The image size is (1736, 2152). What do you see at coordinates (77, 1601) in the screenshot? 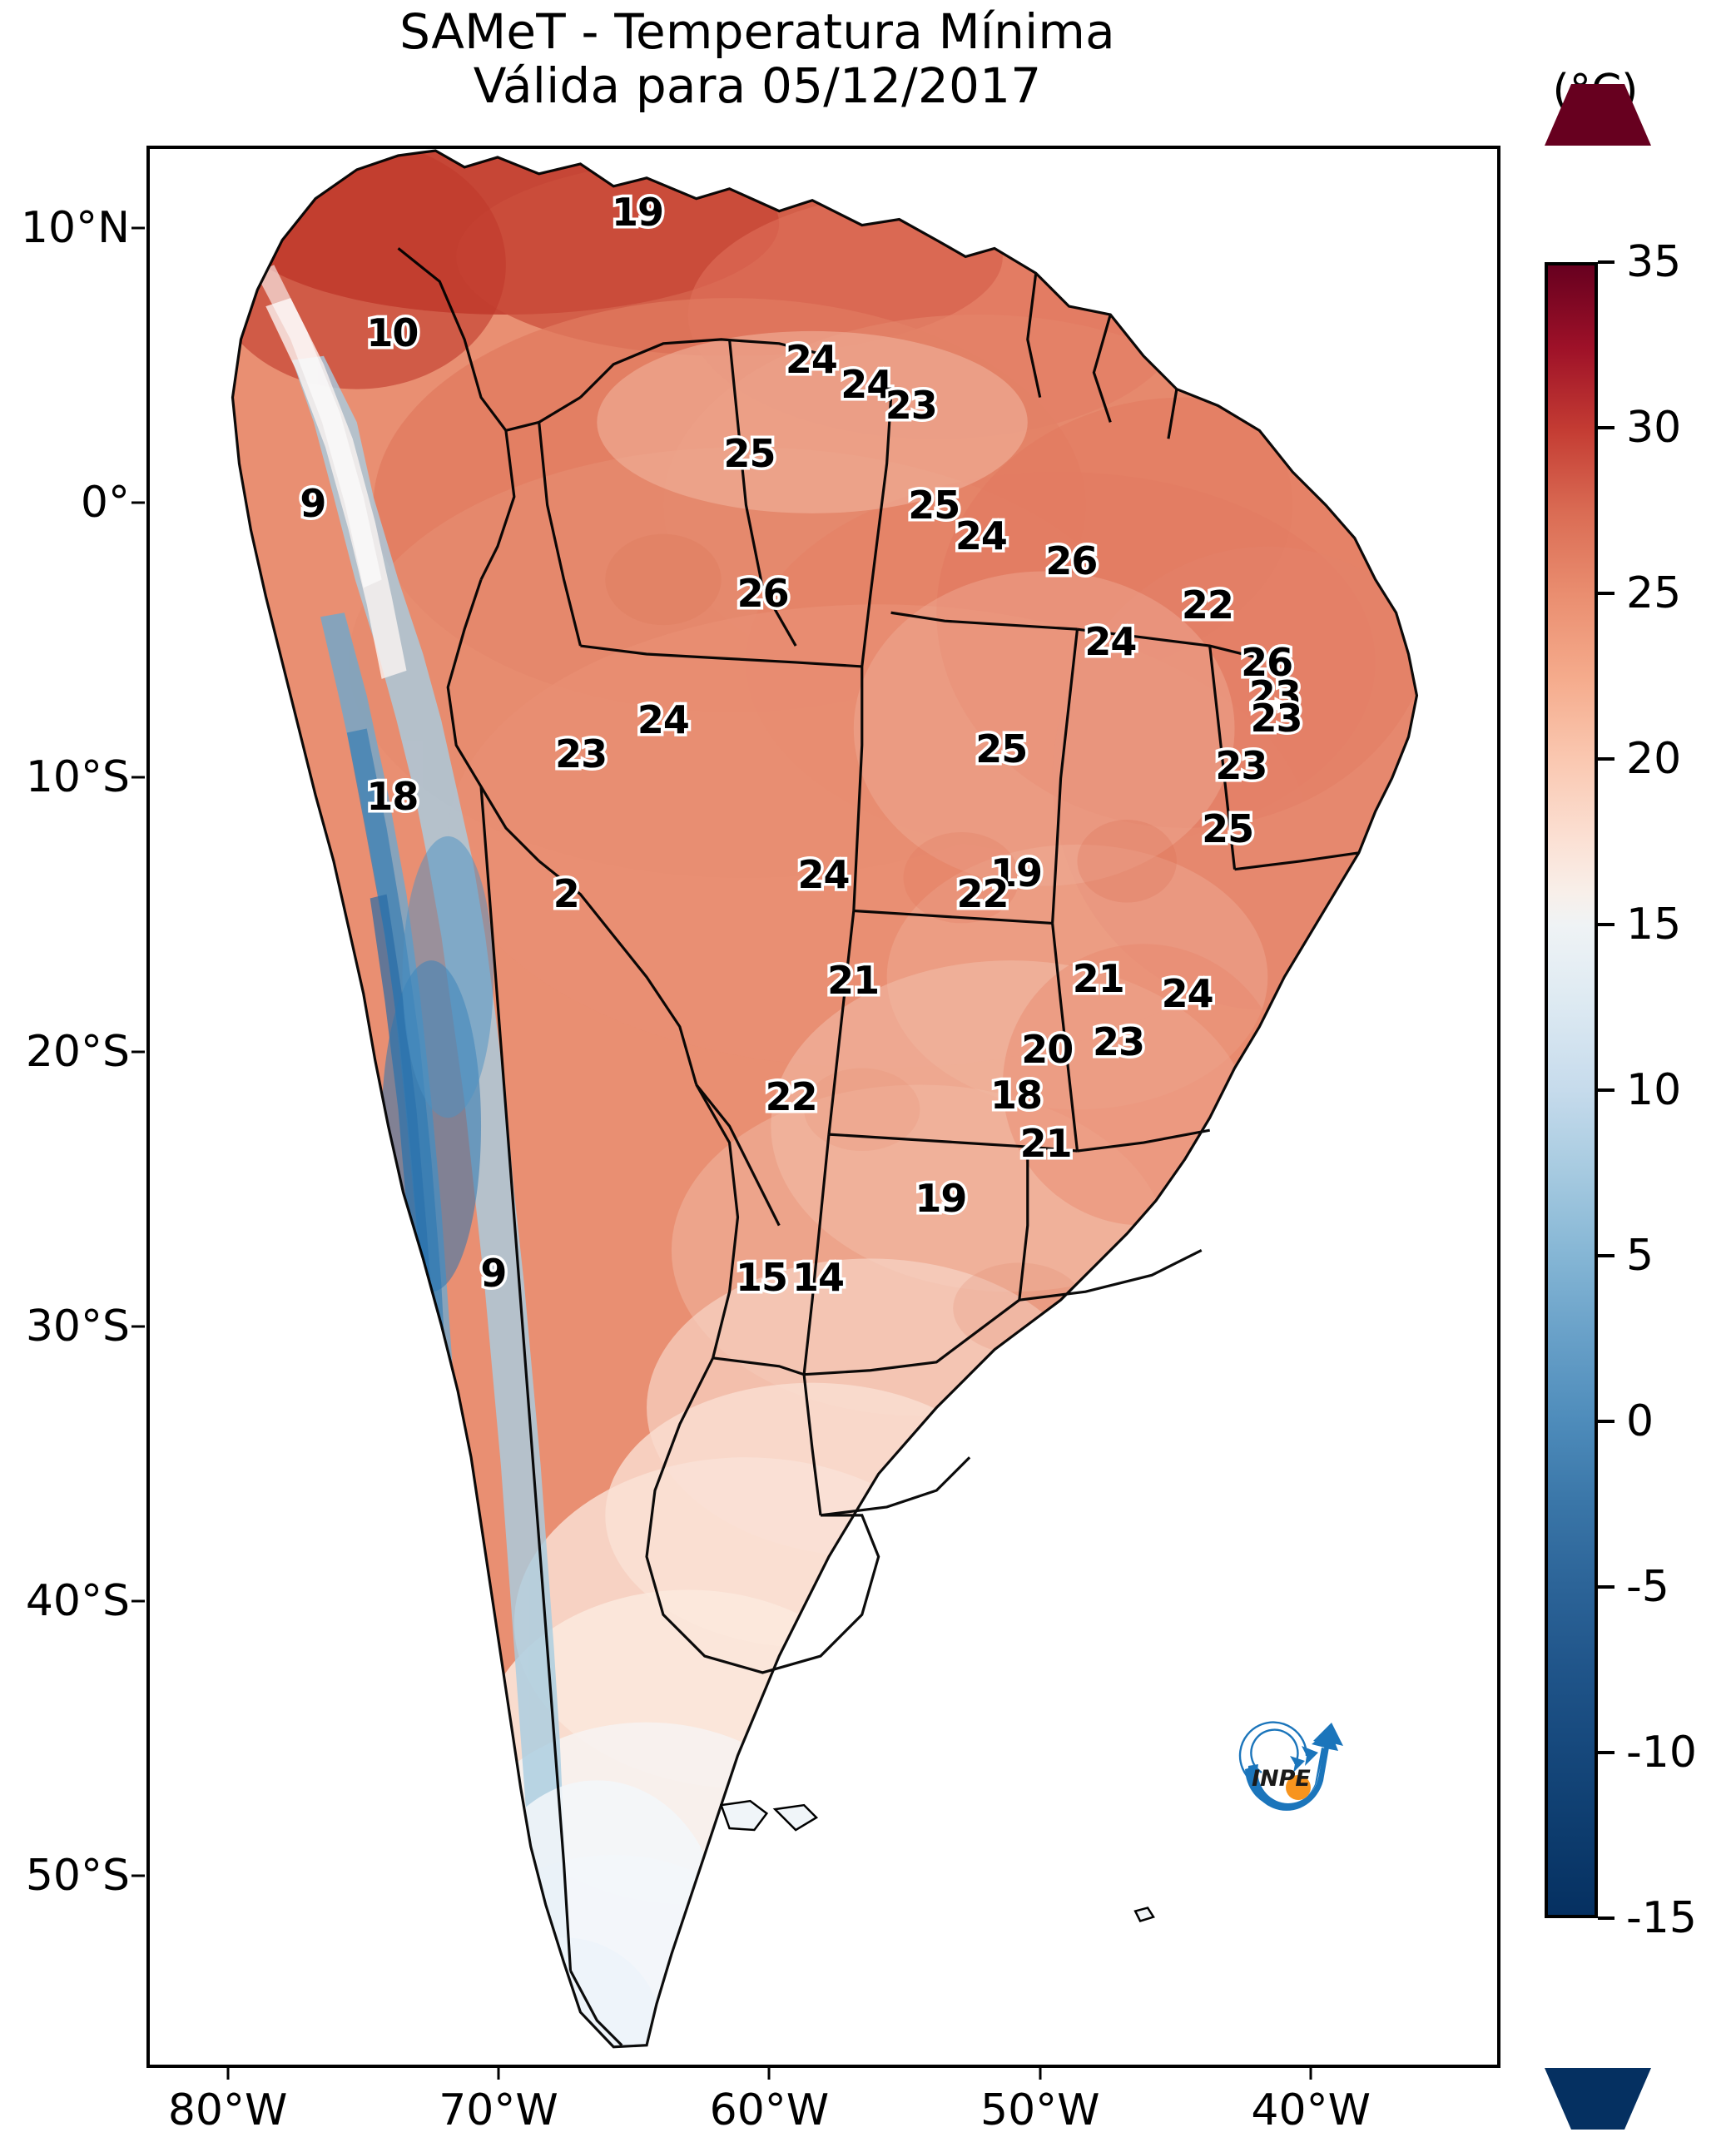
I see `y-tick-label: 40°S` at bounding box center [77, 1601].